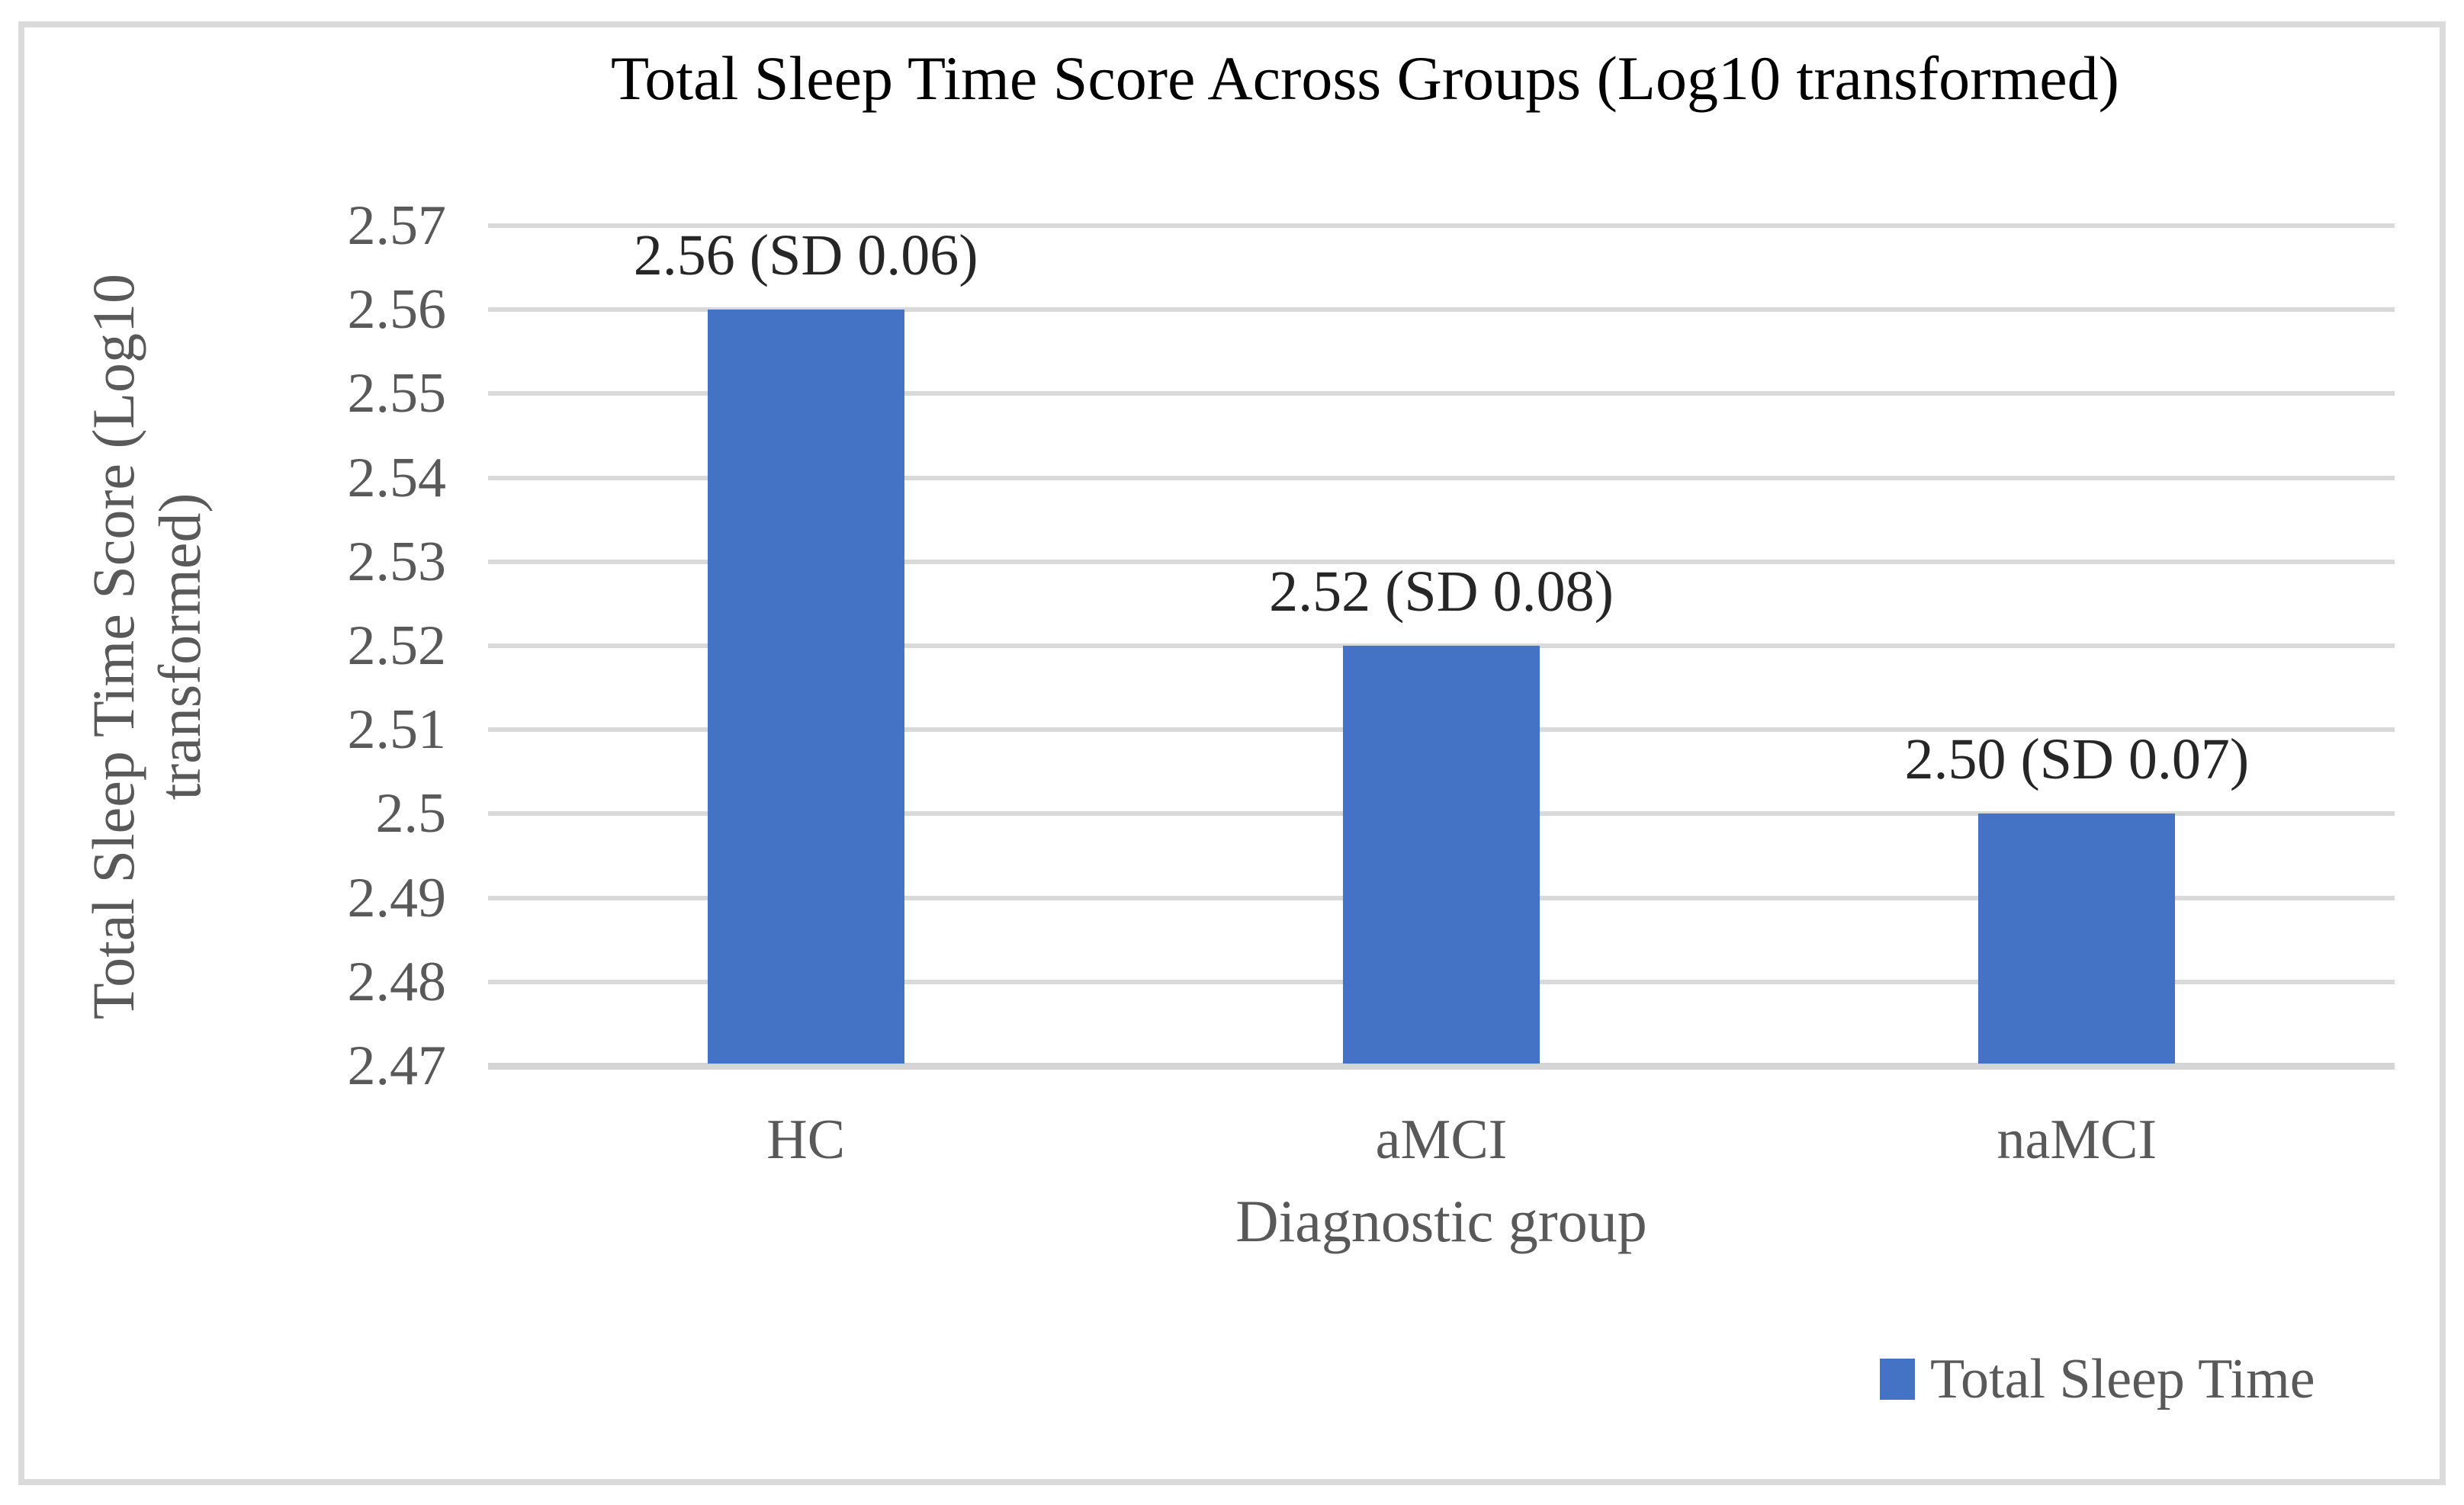  Describe the element at coordinates (1441, 1221) in the screenshot. I see `x-axis-title: Diagnostic group` at that location.